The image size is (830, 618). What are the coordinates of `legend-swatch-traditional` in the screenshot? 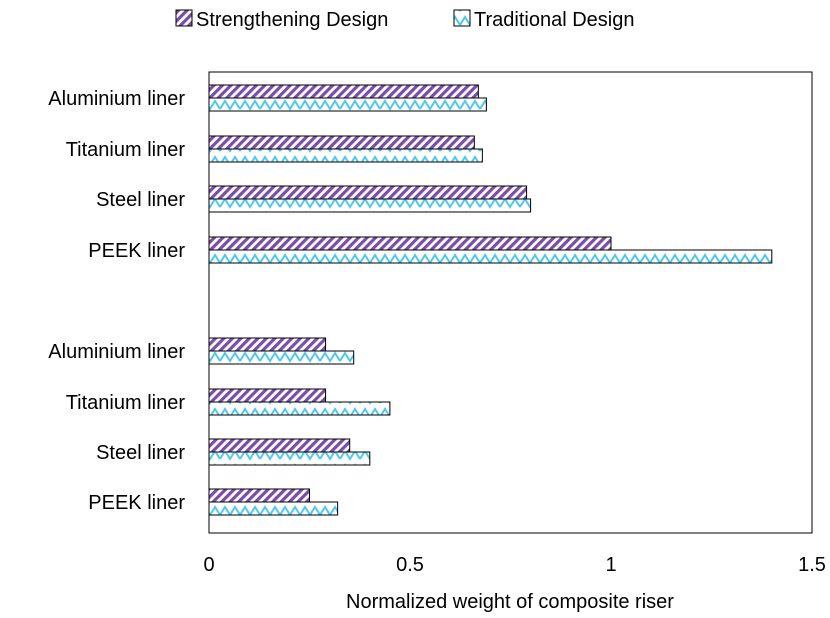 It's located at (462, 18).